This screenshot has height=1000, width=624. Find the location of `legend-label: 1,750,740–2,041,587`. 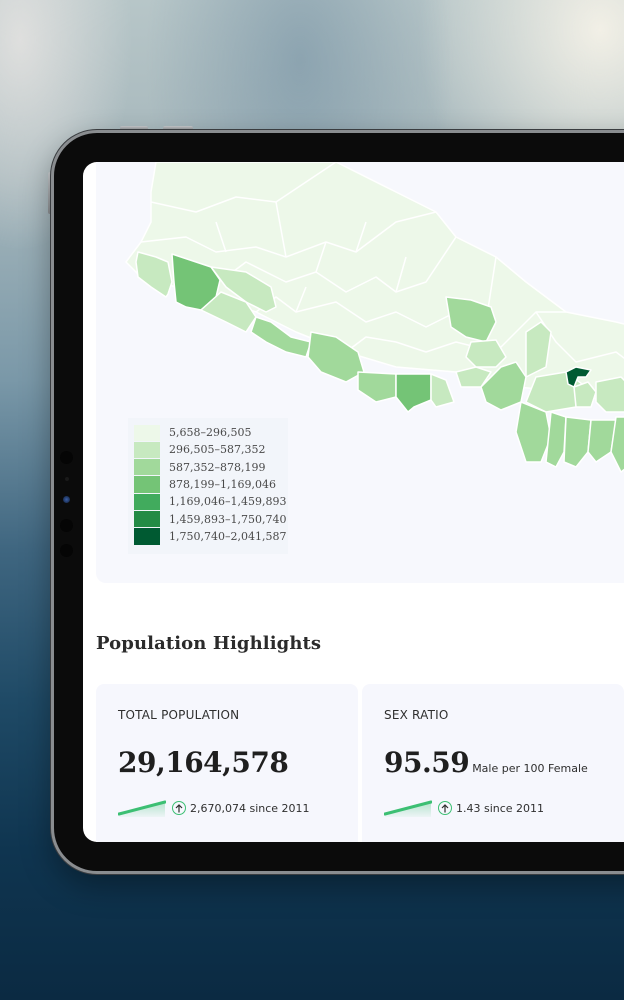

legend-label: 1,750,740–2,041,587 is located at coordinates (228, 536).